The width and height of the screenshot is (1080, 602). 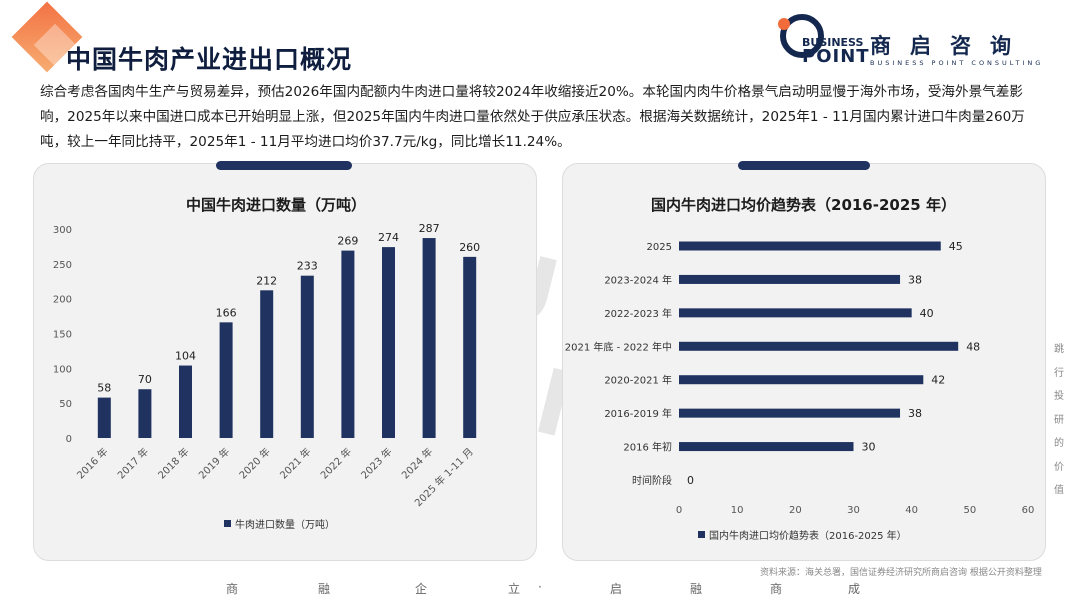 What do you see at coordinates (1059, 396) in the screenshot?
I see `side-char: 投` at bounding box center [1059, 396].